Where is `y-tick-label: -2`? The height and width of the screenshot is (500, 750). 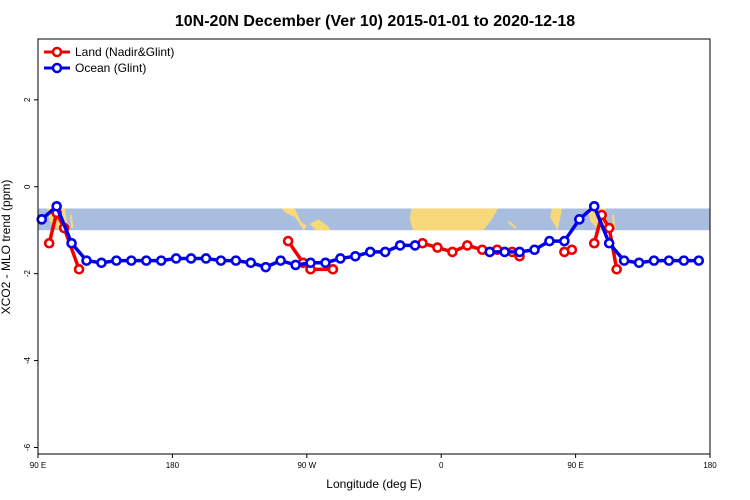 y-tick-label: -2 is located at coordinates (27, 274).